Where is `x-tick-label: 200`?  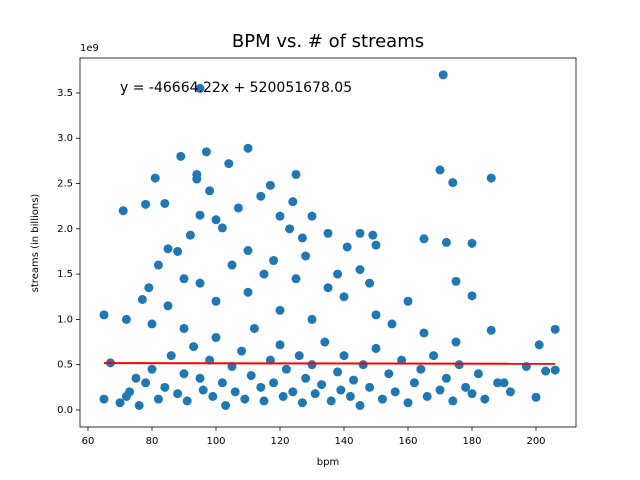
x-tick-label: 200 is located at coordinates (535, 441).